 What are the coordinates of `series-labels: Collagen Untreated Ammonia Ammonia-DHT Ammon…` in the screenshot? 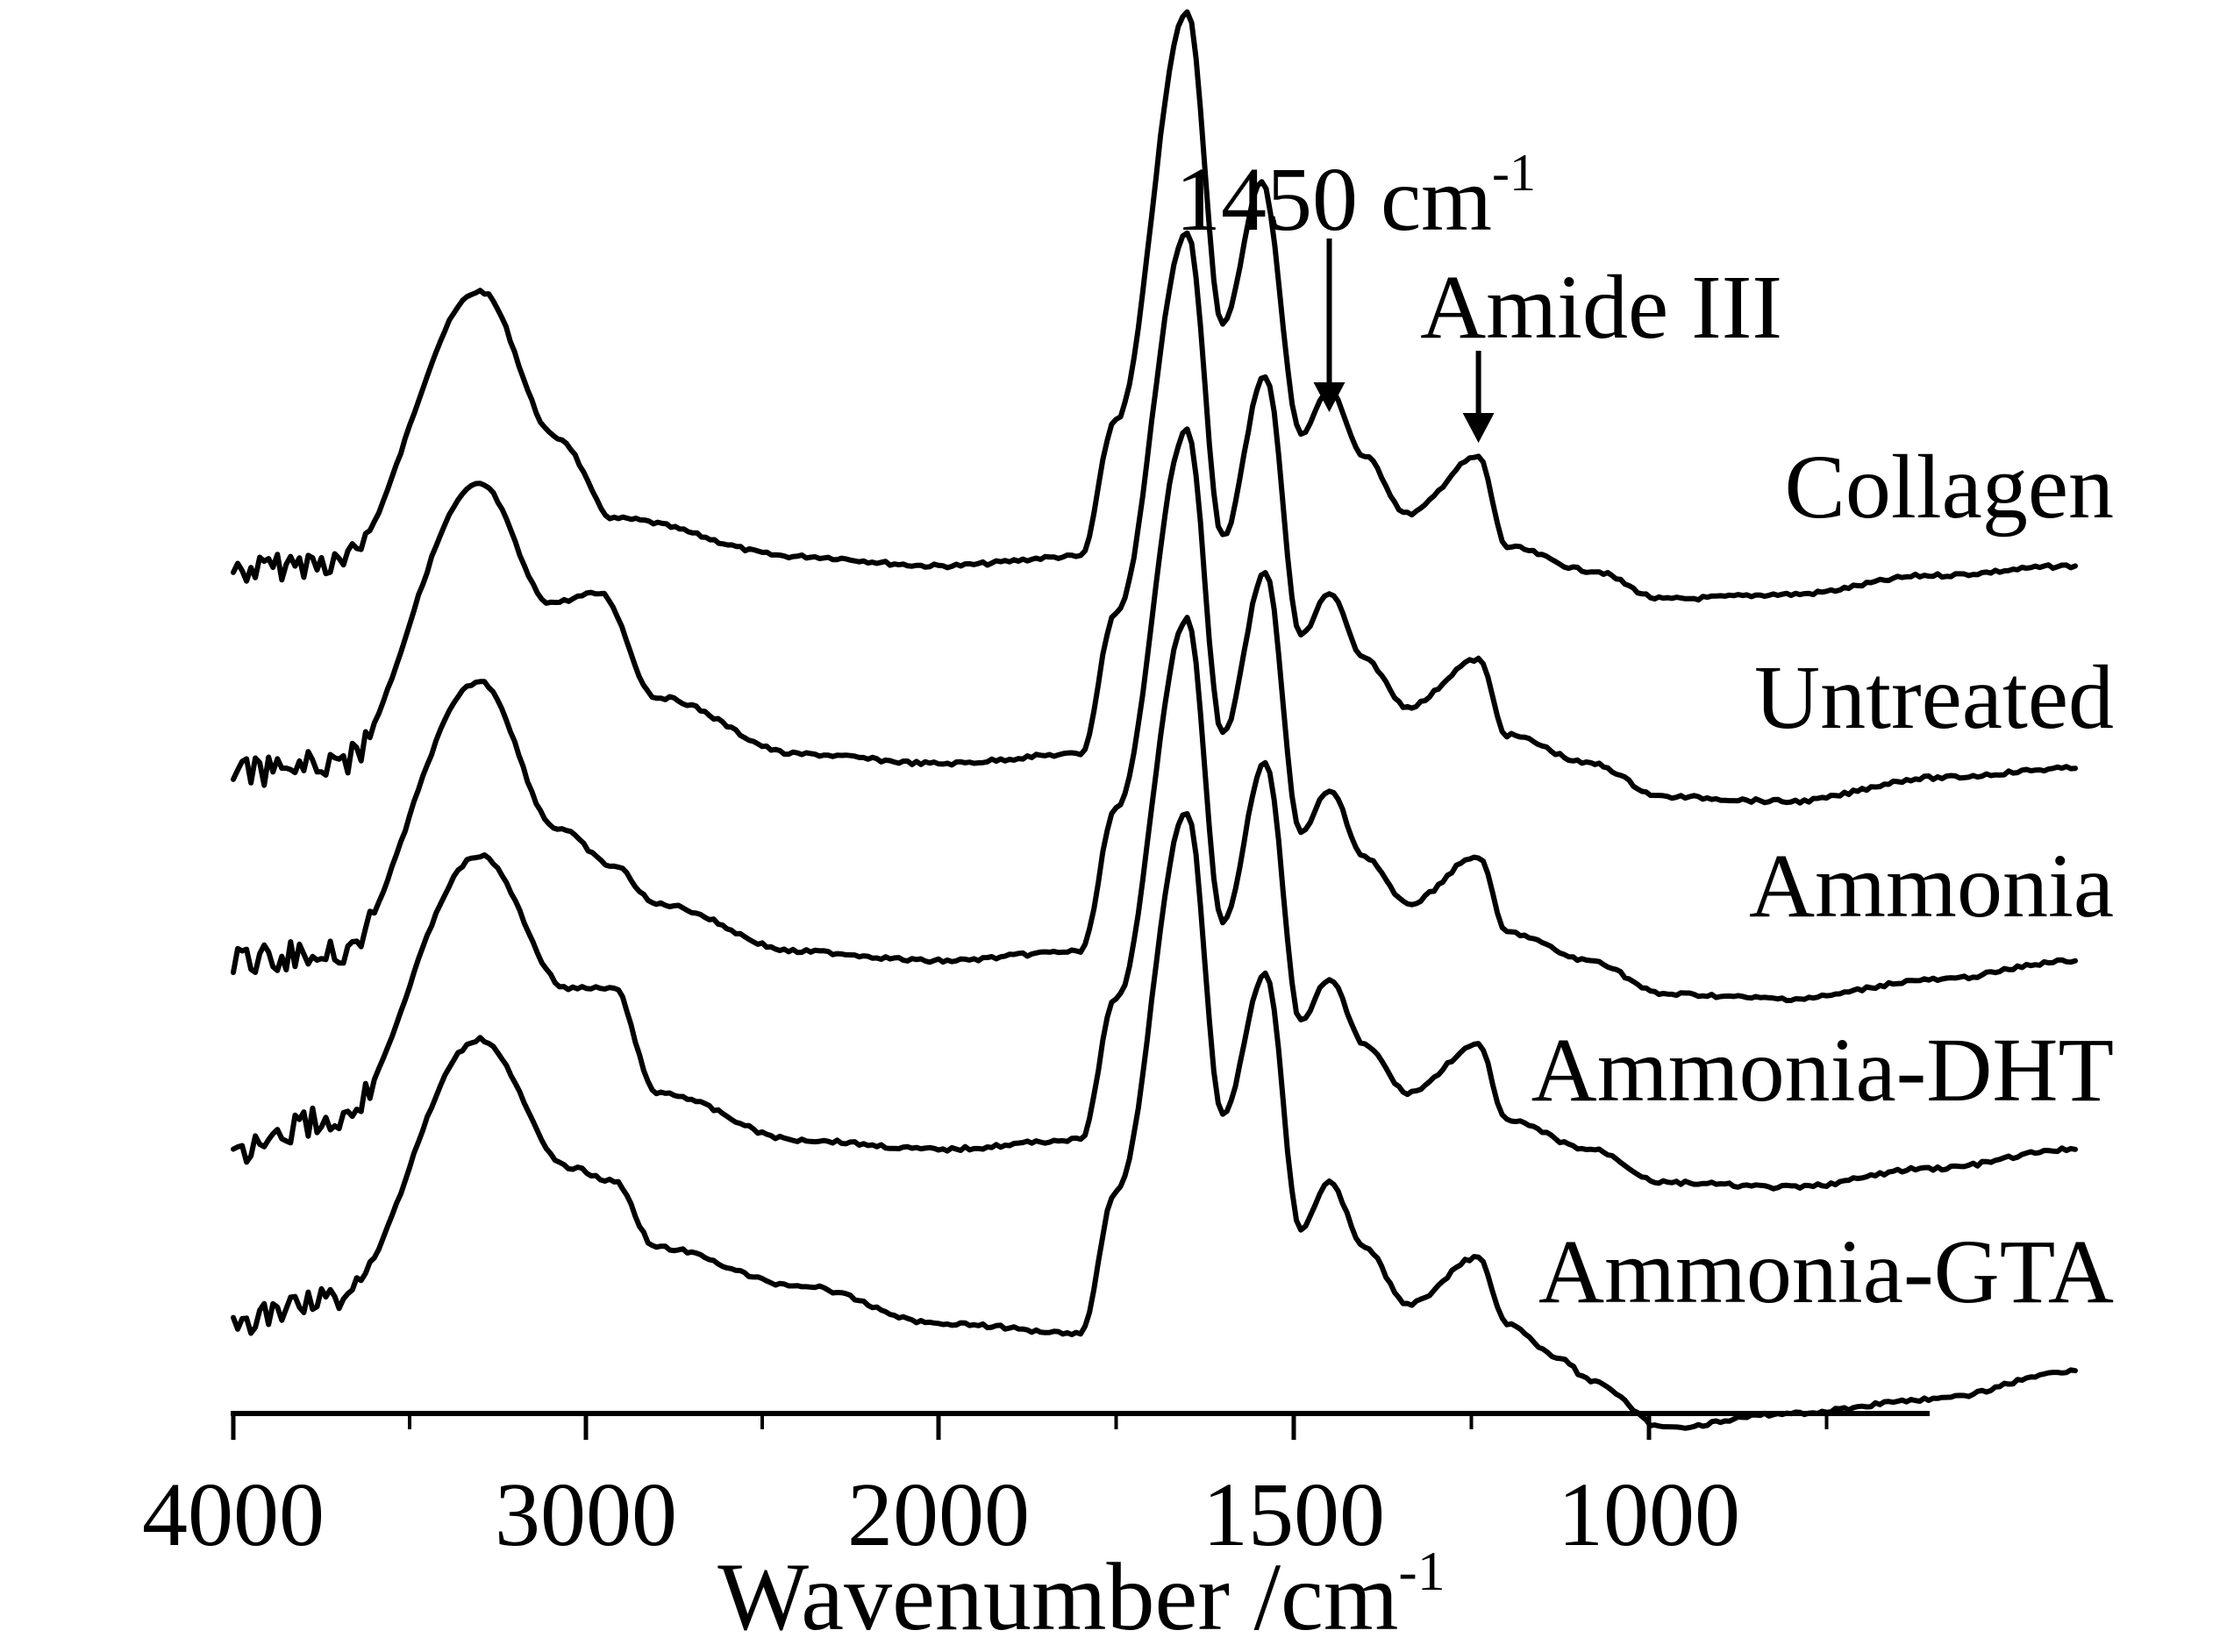 It's located at (1822, 879).